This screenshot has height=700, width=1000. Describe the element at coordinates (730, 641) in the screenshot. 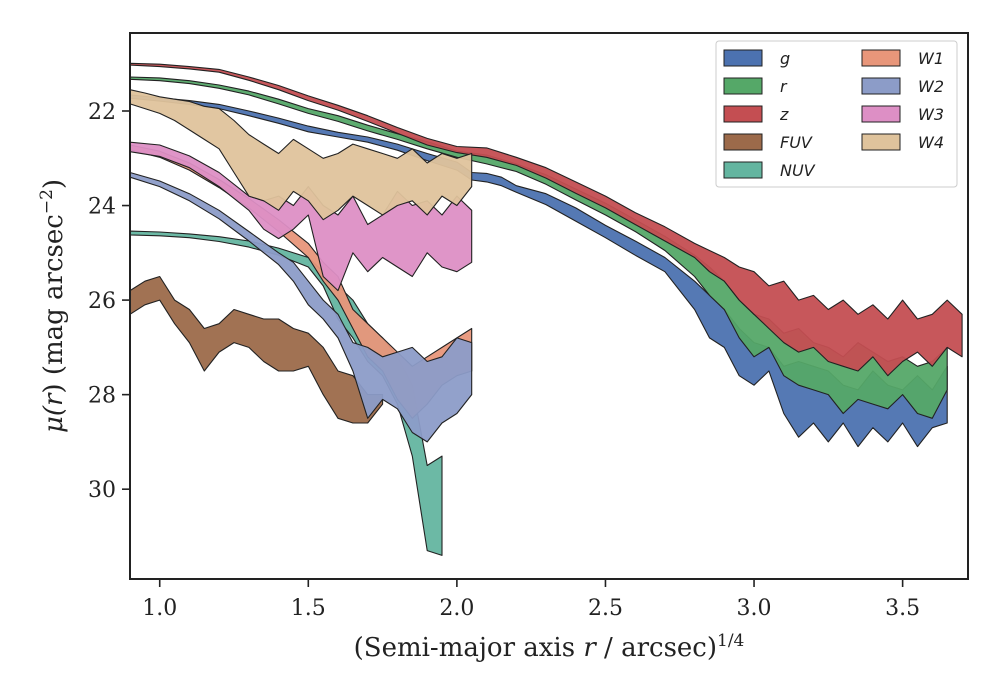

I see `x-axis-label-exp: 1/4` at that location.